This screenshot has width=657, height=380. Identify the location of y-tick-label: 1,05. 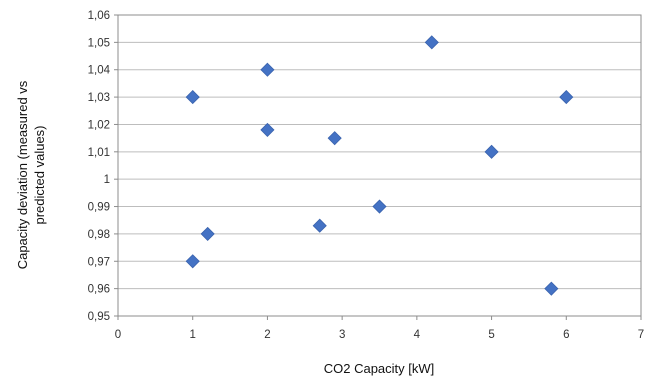
(99, 43).